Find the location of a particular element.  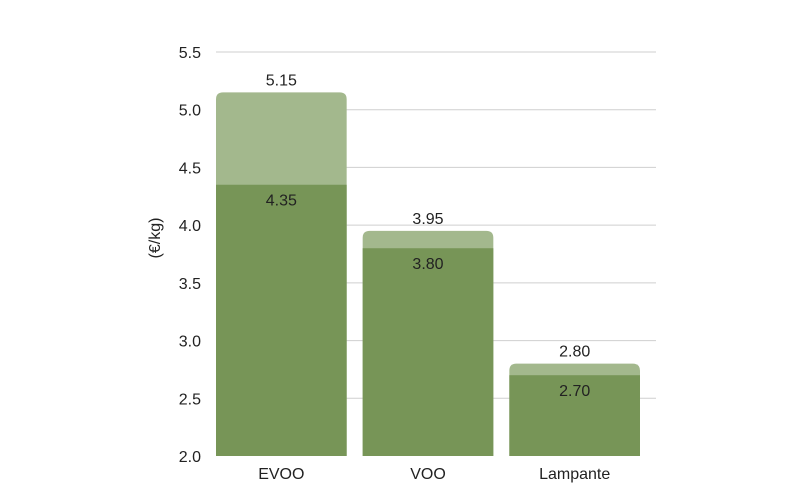

top-value-label: 3.95 is located at coordinates (427, 219).